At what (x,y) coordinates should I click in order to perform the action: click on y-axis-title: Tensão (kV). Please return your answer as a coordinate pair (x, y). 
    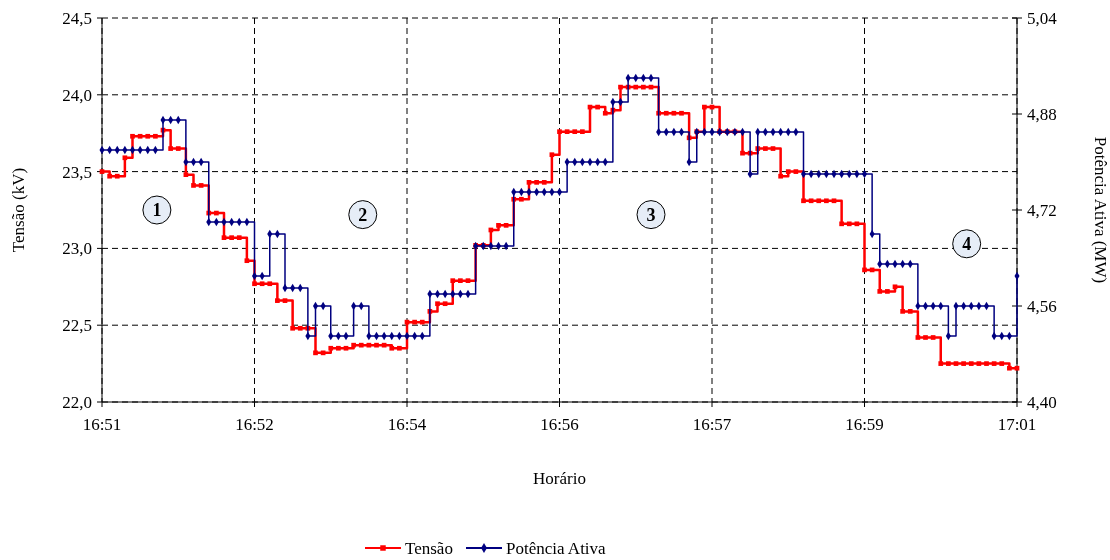
    Looking at the image, I should click on (18, 210).